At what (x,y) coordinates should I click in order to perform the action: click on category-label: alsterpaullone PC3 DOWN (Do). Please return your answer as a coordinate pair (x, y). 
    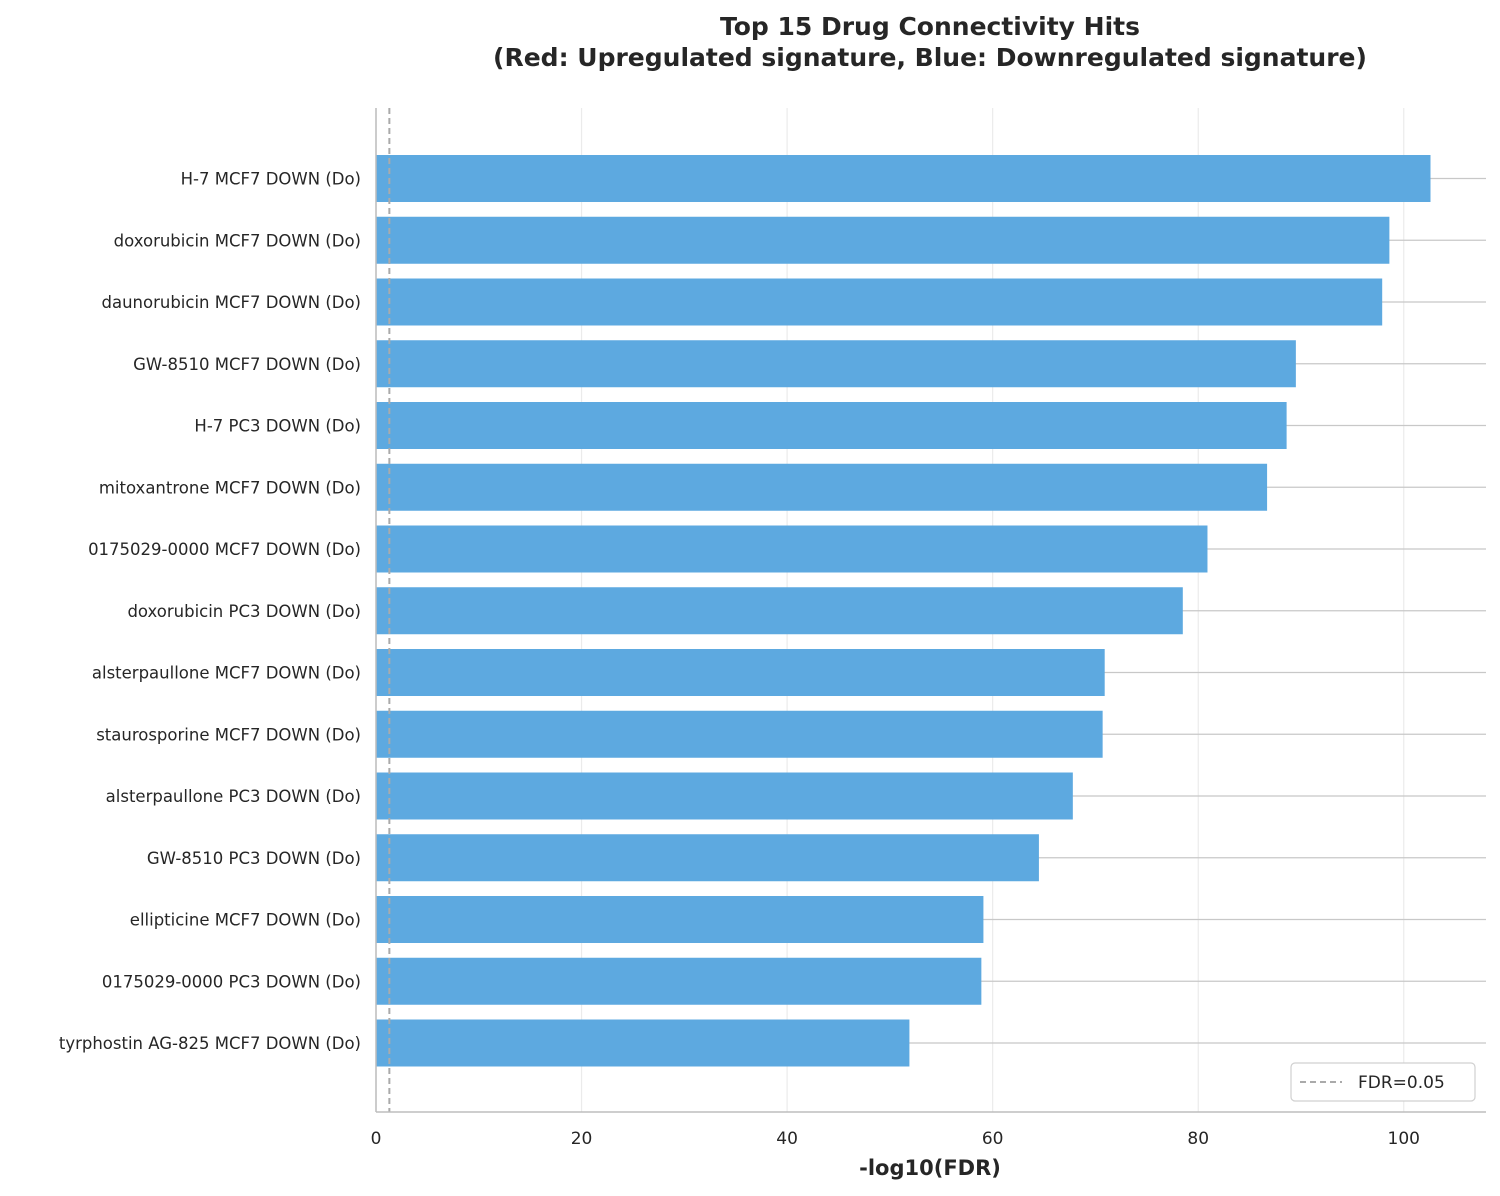
    Looking at the image, I should click on (233, 796).